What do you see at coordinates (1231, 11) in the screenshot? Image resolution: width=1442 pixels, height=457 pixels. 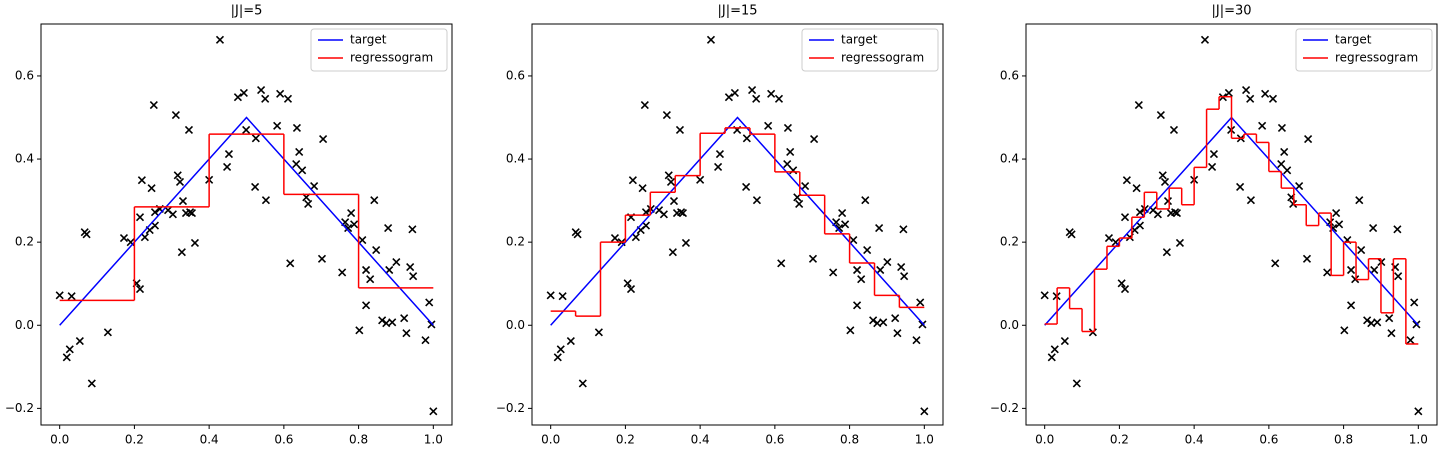 I see `chart-title: |J|=30` at bounding box center [1231, 11].